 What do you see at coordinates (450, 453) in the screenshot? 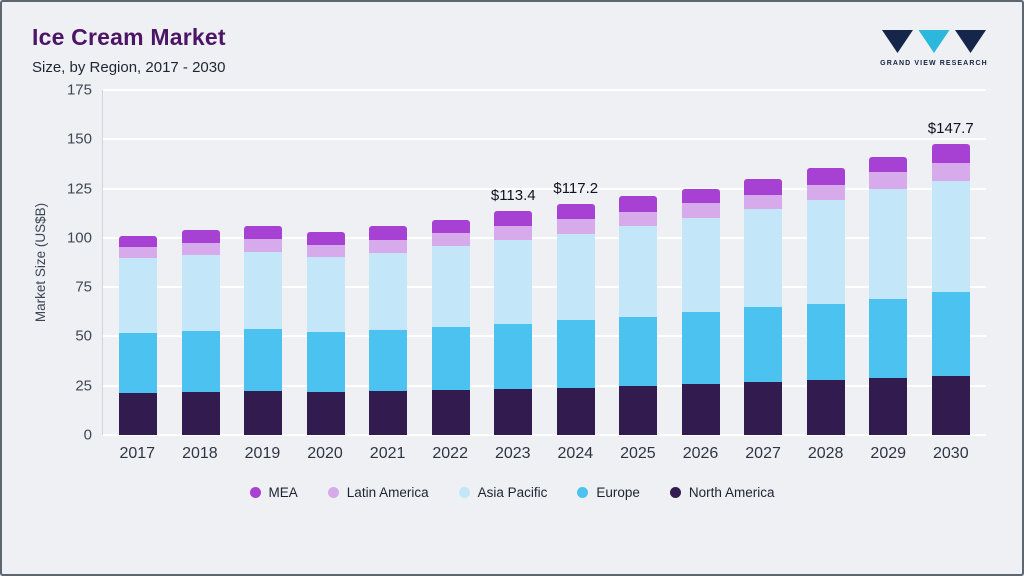
I see `x-axis-label: 2022` at bounding box center [450, 453].